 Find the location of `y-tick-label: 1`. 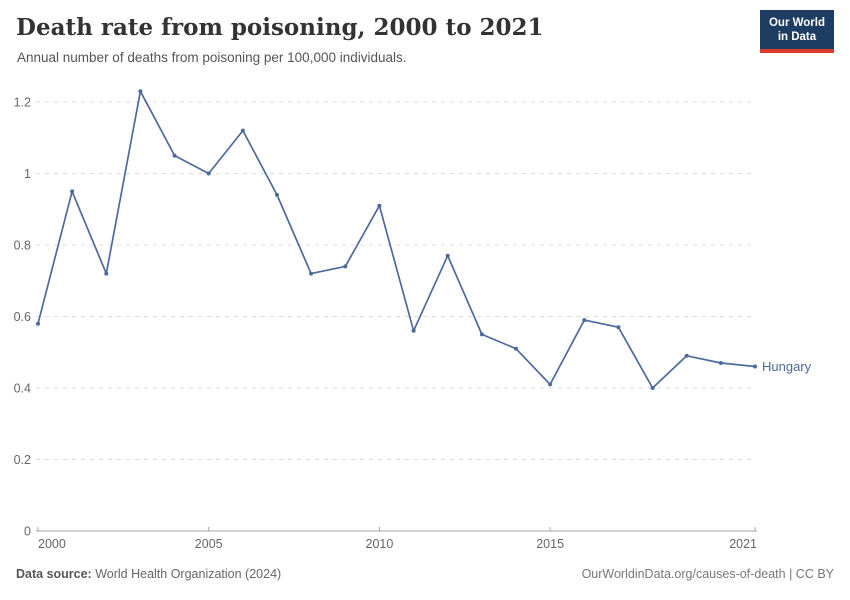

y-tick-label: 1 is located at coordinates (27, 174).